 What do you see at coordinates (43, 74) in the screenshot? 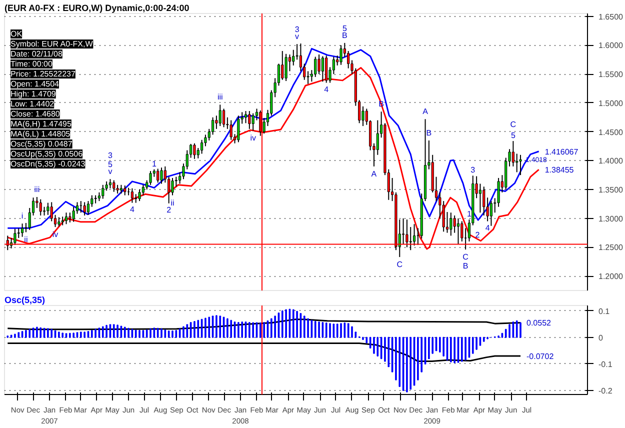
I see `annotation: Price: 1.25522237` at bounding box center [43, 74].